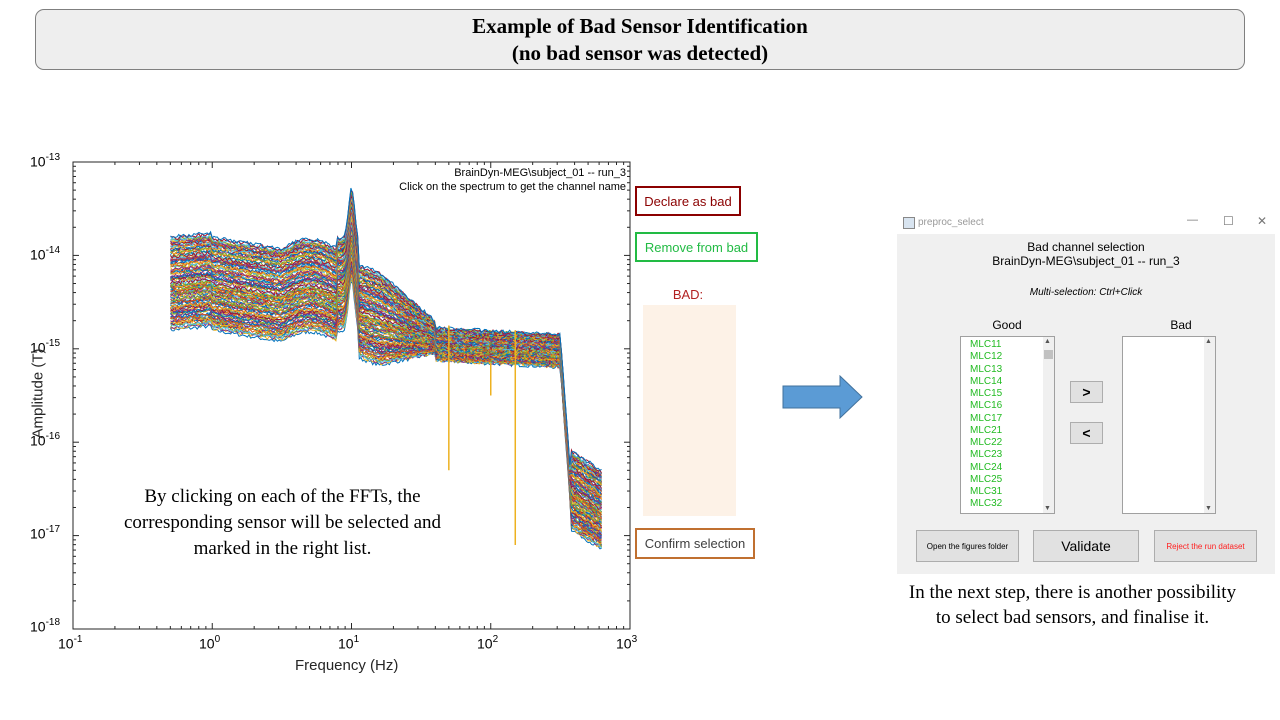  Describe the element at coordinates (1169, 425) in the screenshot. I see `bad-channel-listbox: ▲ ▼` at that location.